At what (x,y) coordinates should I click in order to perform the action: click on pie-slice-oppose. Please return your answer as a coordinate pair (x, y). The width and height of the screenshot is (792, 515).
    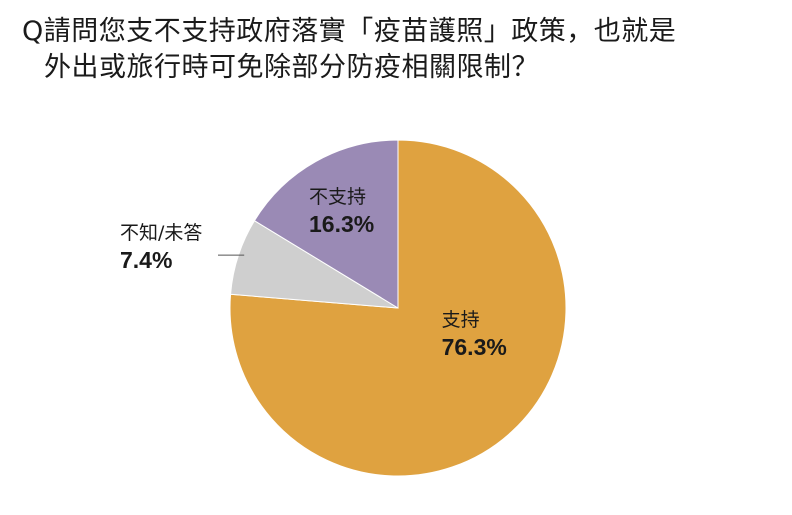
    Looking at the image, I should click on (326, 224).